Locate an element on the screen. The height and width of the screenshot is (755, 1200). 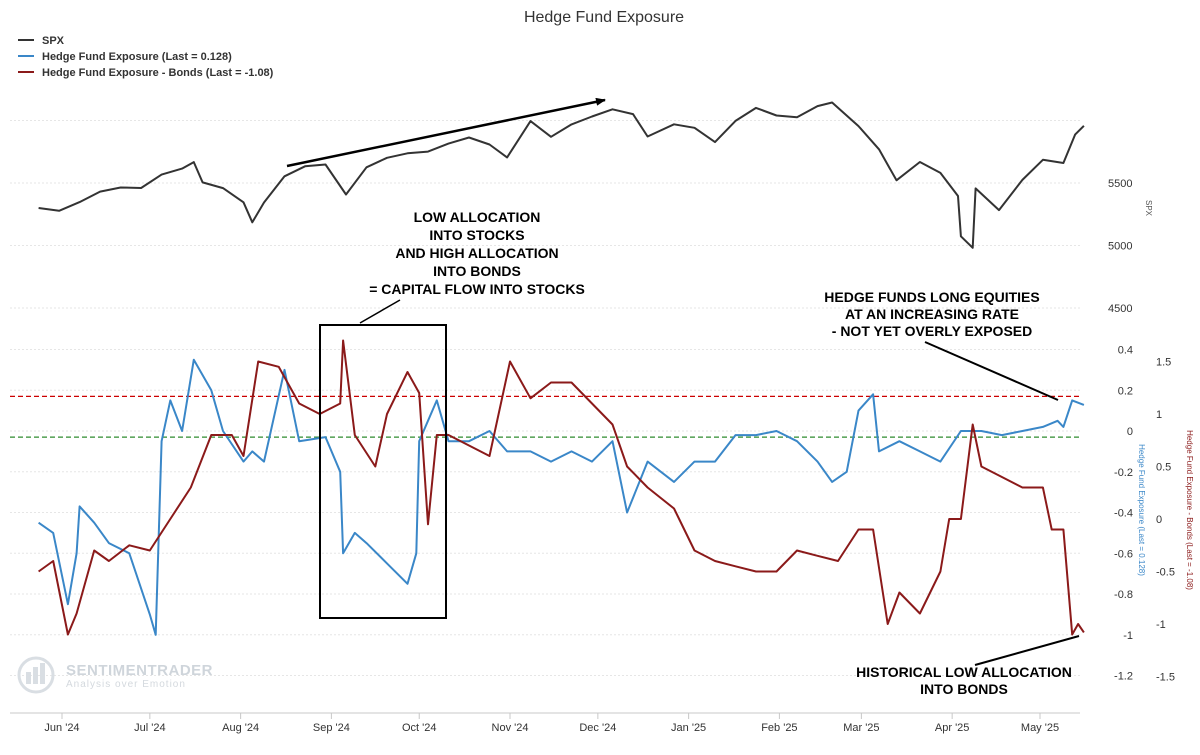
trend-arrow is located at coordinates (446, 132).